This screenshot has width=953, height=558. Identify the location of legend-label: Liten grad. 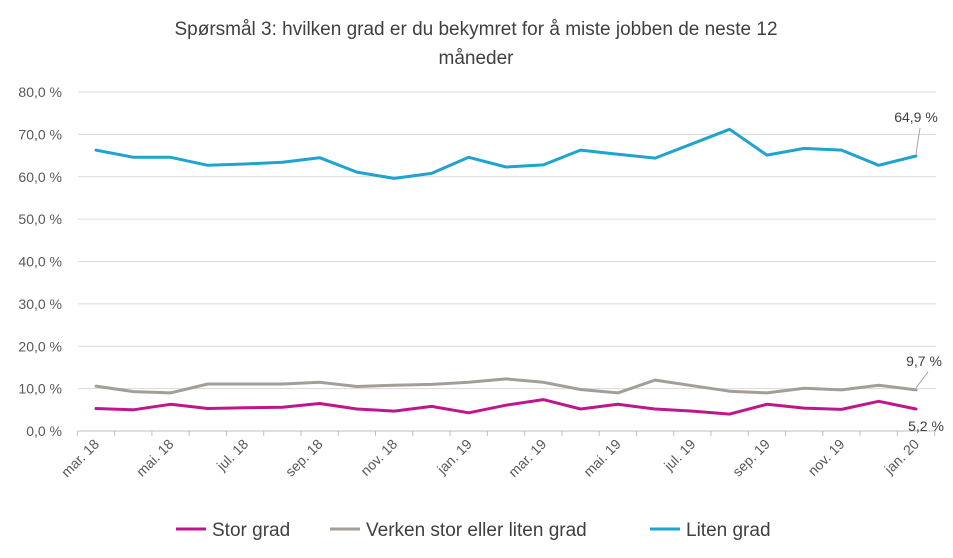
(728, 530).